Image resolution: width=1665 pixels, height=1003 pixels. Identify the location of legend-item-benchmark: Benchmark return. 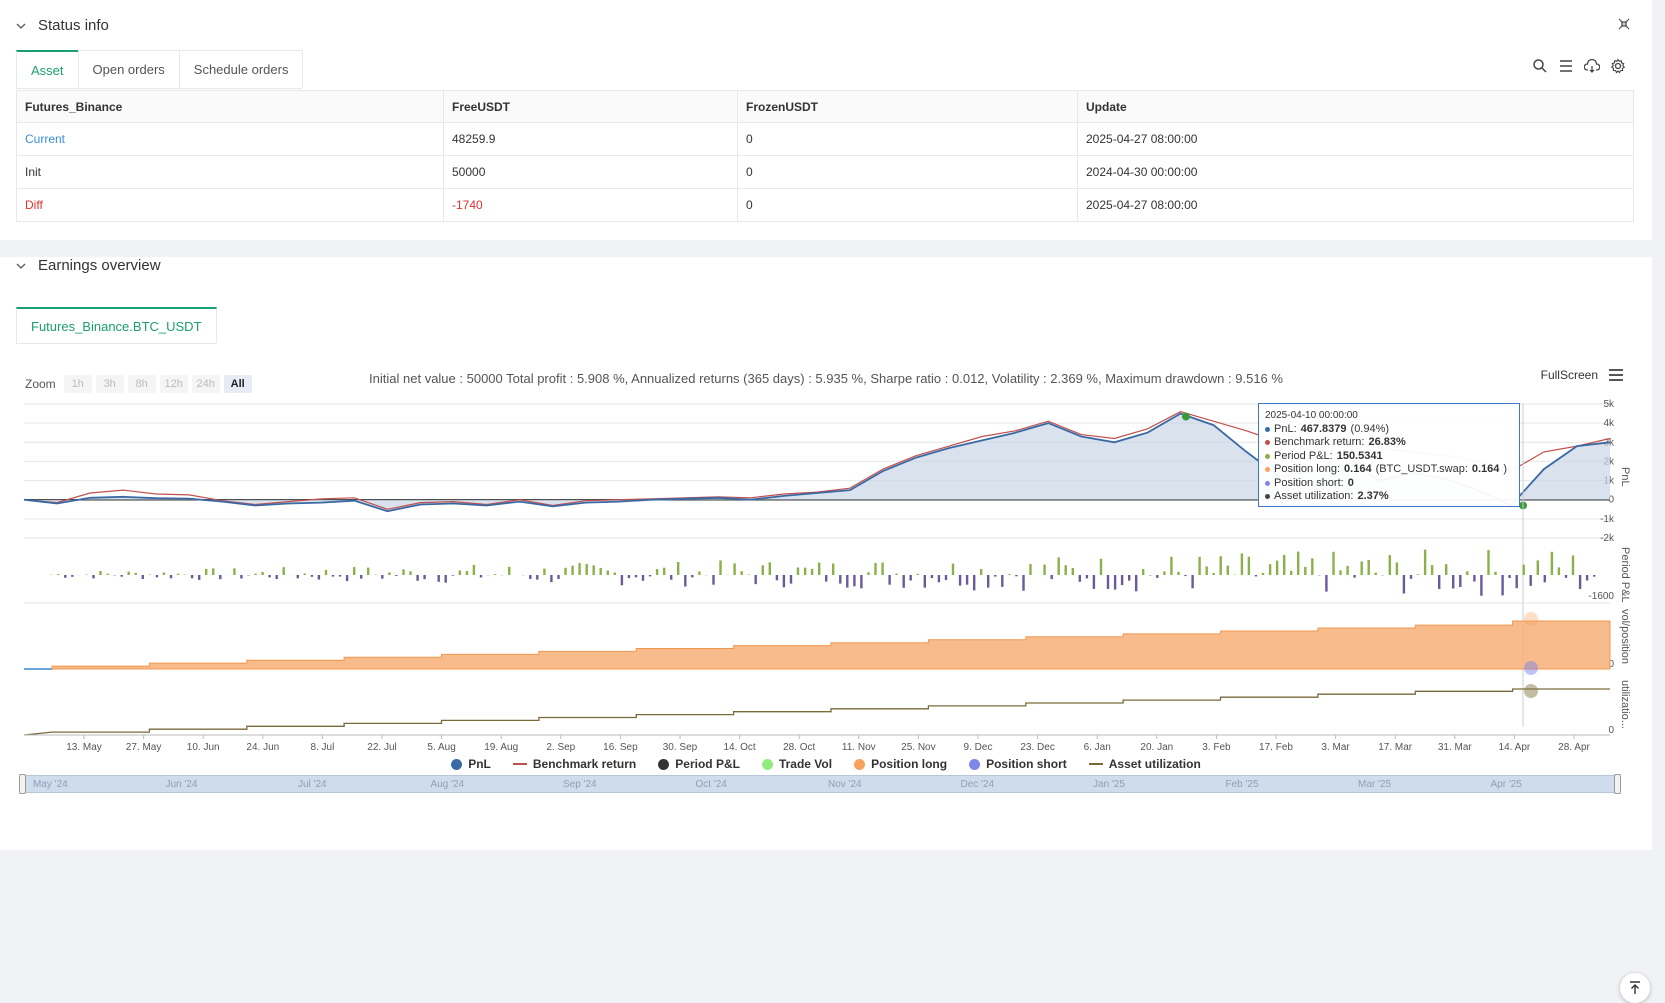
(574, 764).